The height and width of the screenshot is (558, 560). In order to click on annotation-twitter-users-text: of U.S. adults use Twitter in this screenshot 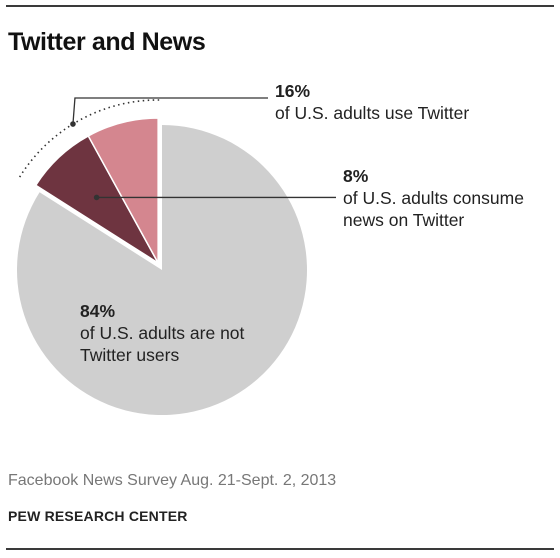, I will do `click(372, 113)`.